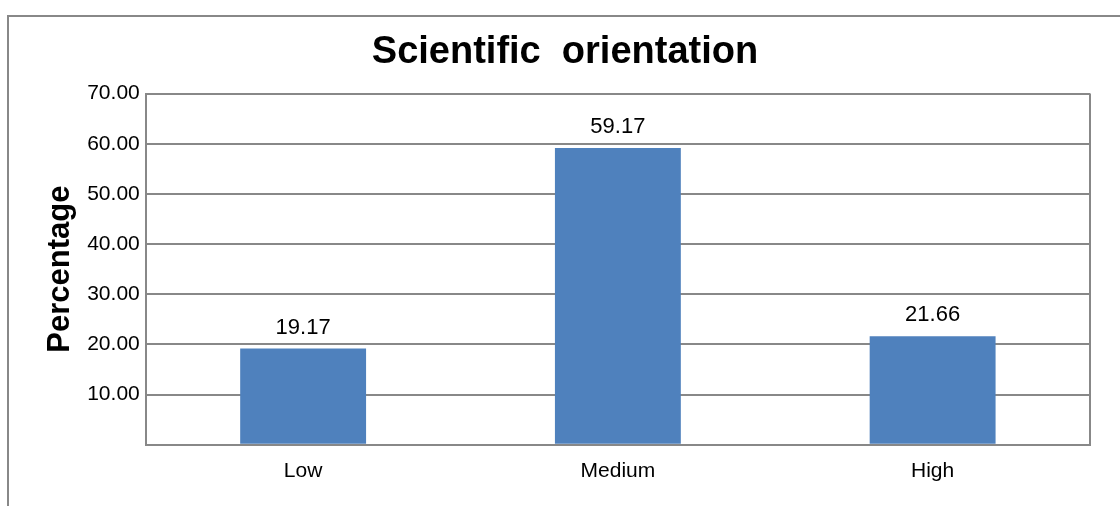 The height and width of the screenshot is (506, 1120). I want to click on chart-title: Scientific orientation, so click(565, 50).